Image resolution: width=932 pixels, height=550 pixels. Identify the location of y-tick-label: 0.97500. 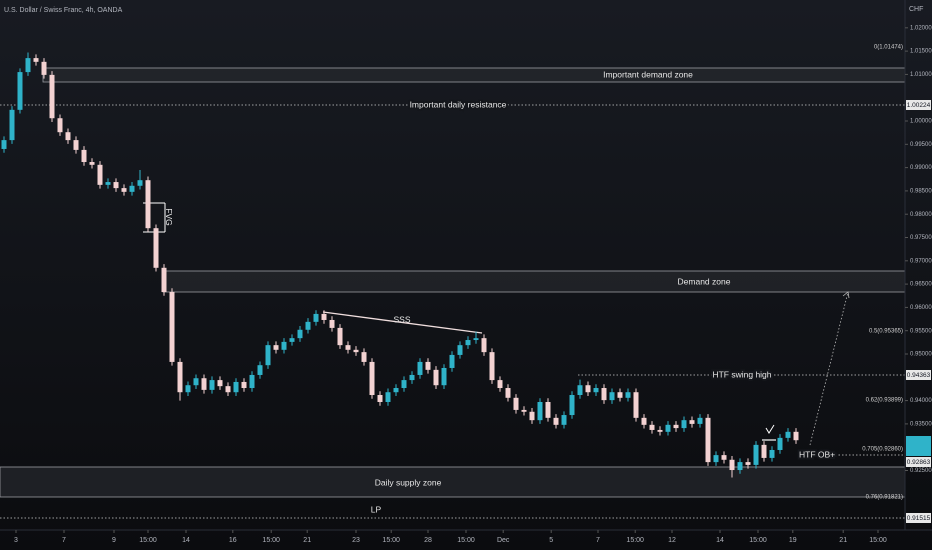
(921, 238).